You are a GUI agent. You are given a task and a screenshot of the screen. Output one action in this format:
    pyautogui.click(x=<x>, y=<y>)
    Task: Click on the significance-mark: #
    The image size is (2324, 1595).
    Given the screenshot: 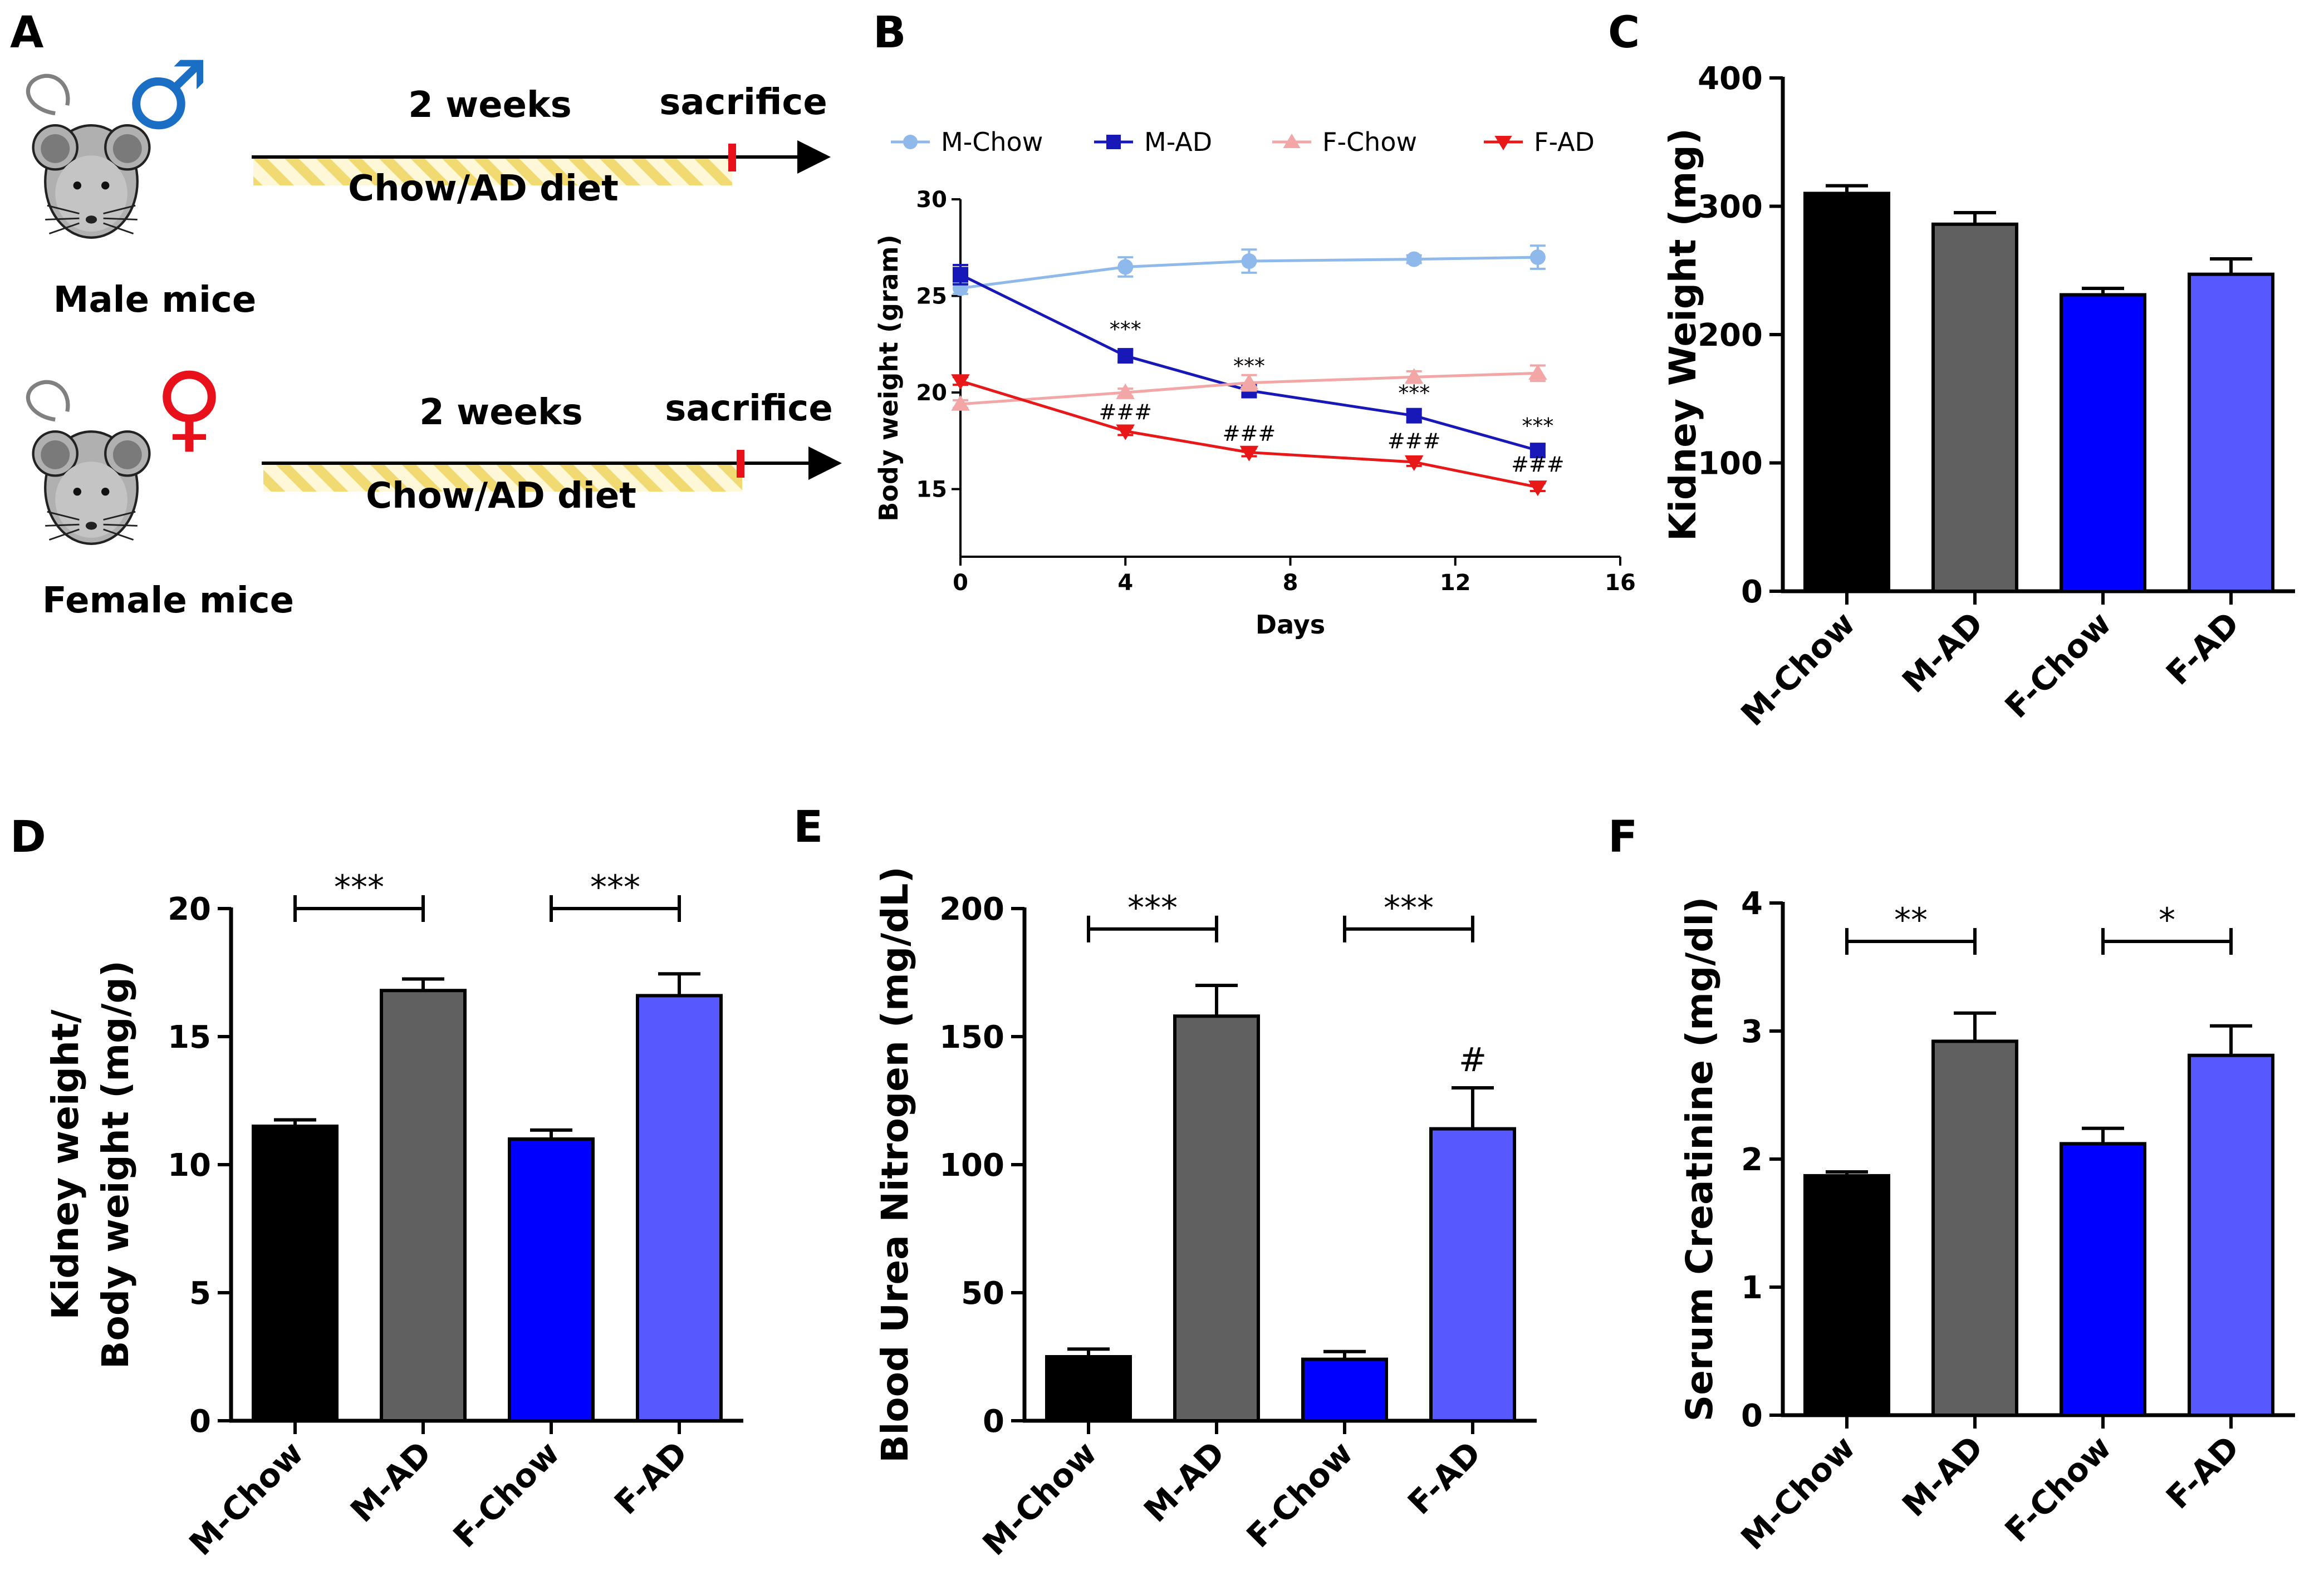 What is the action you would take?
    pyautogui.click(x=1473, y=1060)
    